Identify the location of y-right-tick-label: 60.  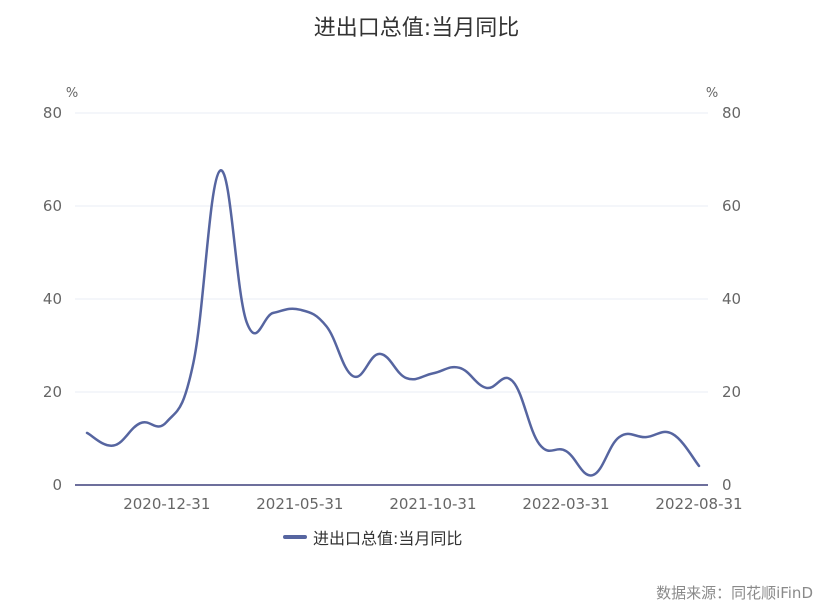
(731, 206).